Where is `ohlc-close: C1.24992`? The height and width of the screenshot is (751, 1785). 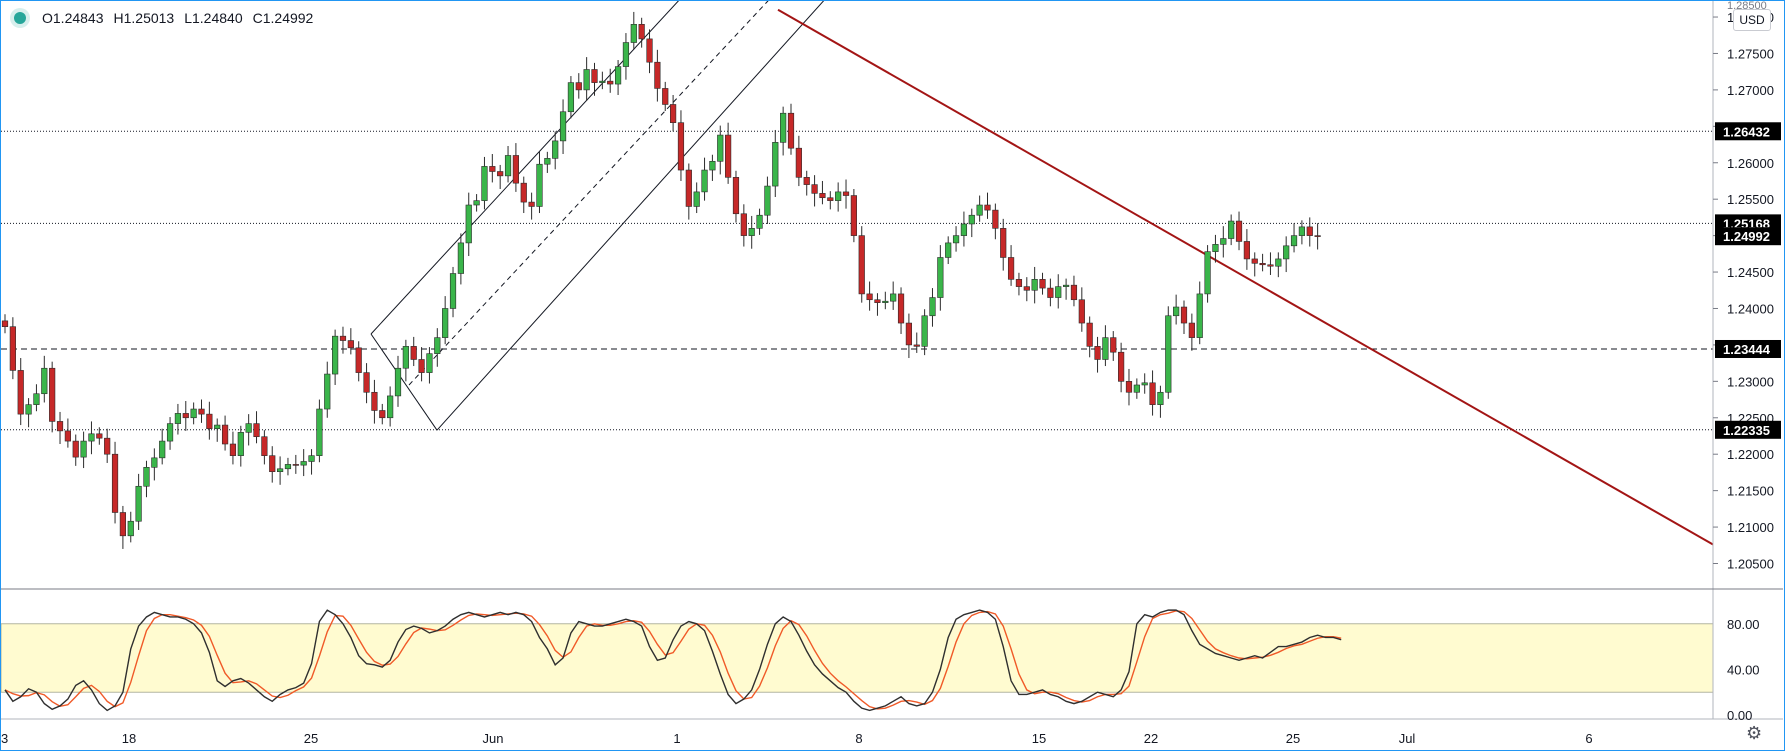
ohlc-close: C1.24992 is located at coordinates (283, 18).